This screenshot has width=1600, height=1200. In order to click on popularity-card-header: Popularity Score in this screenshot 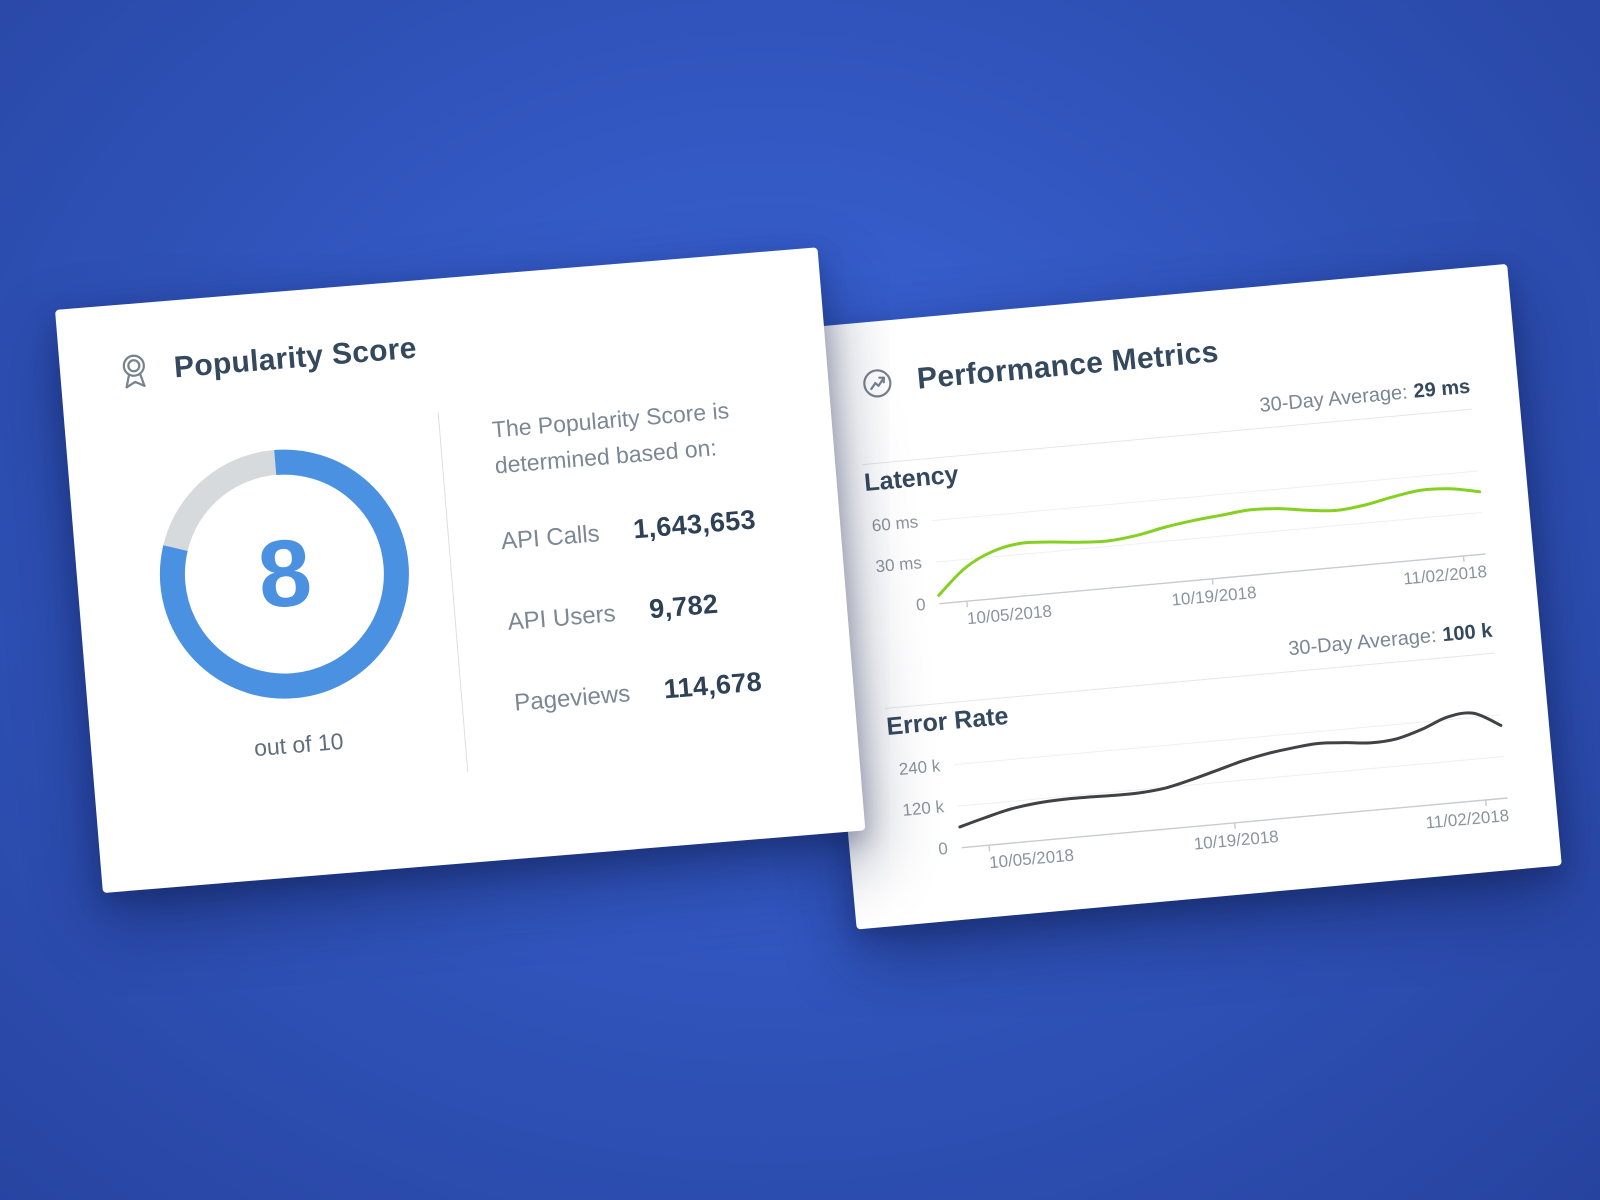, I will do `click(442, 346)`.